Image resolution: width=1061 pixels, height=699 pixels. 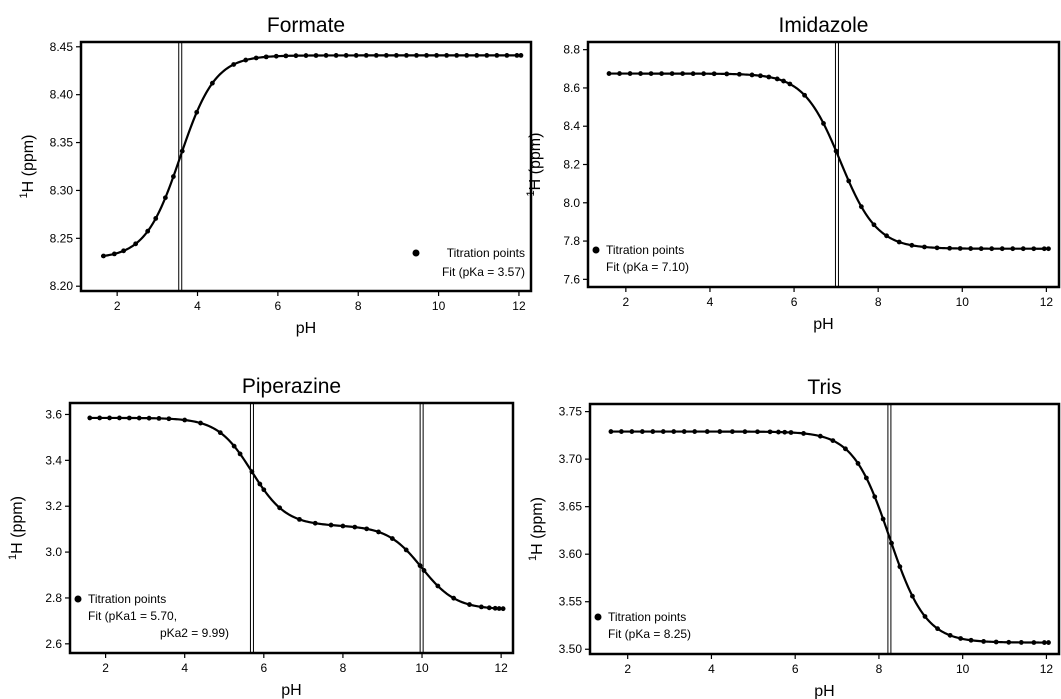 What do you see at coordinates (53, 506) in the screenshot?
I see `y-tick-label: 3.2` at bounding box center [53, 506].